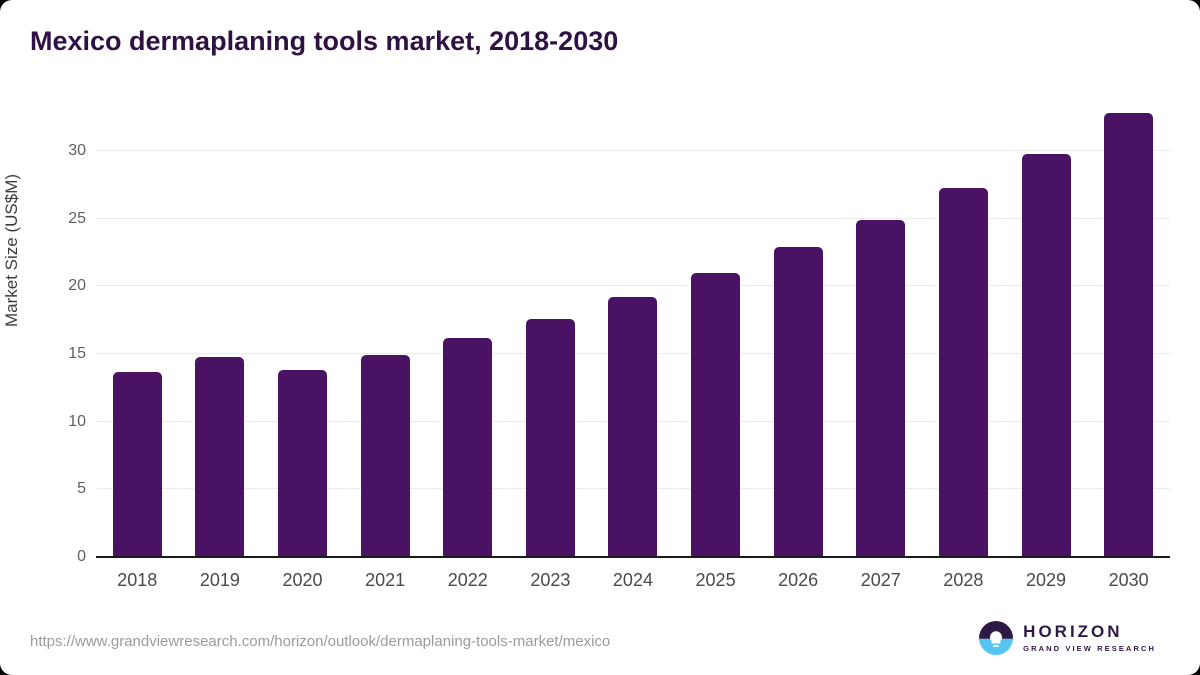 The width and height of the screenshot is (1200, 675). What do you see at coordinates (716, 414) in the screenshot?
I see `bar-2025` at bounding box center [716, 414].